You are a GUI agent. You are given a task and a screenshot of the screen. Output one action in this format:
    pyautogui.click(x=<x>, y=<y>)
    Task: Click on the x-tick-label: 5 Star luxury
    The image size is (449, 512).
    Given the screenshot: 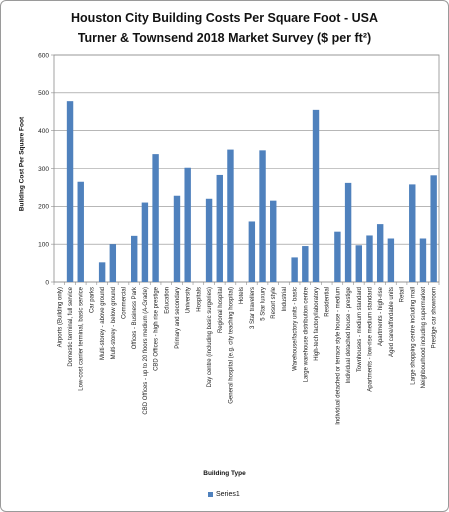 What is the action you would take?
    pyautogui.click(x=264, y=304)
    